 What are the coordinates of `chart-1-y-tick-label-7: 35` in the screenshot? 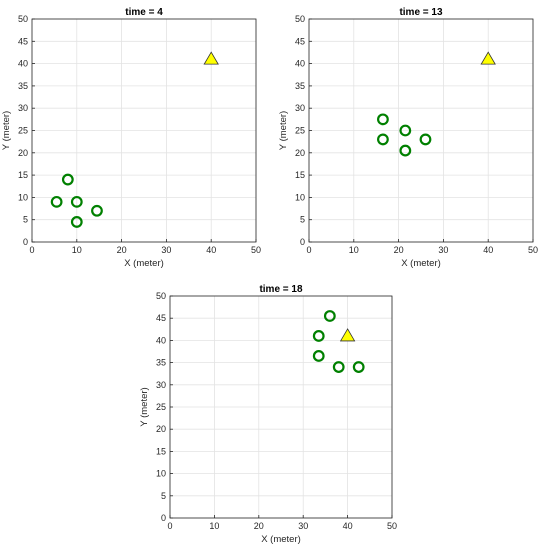 It's located at (300, 86).